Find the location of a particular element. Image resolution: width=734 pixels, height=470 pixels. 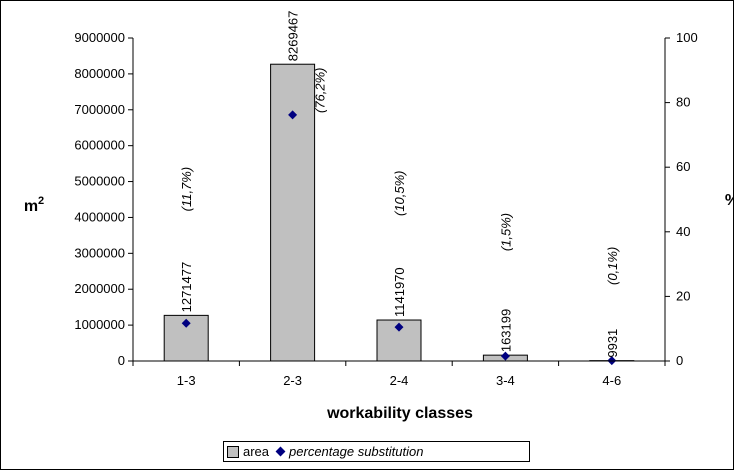

x-tick-label: 3-4 is located at coordinates (505, 380).